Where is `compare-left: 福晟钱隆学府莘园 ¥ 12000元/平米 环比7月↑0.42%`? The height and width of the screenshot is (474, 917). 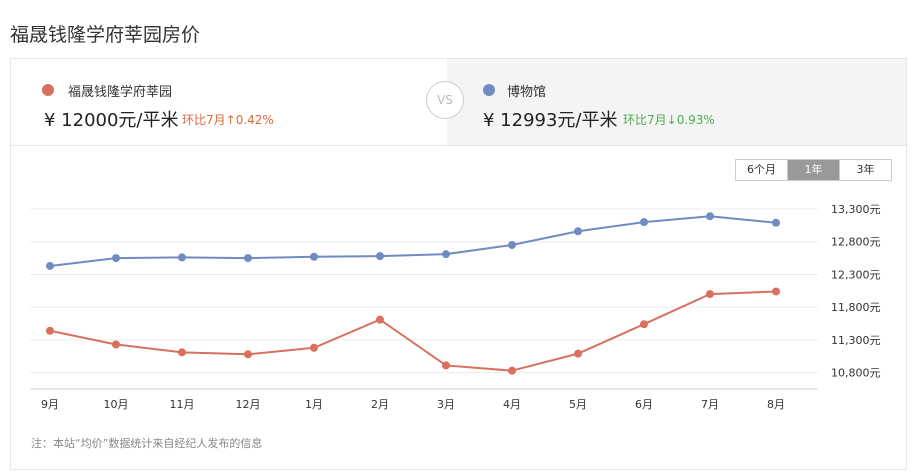
compare-left: 福晟钱隆学府莘园 ¥ 12000元/平米 环比7月↑0.42% is located at coordinates (229, 102).